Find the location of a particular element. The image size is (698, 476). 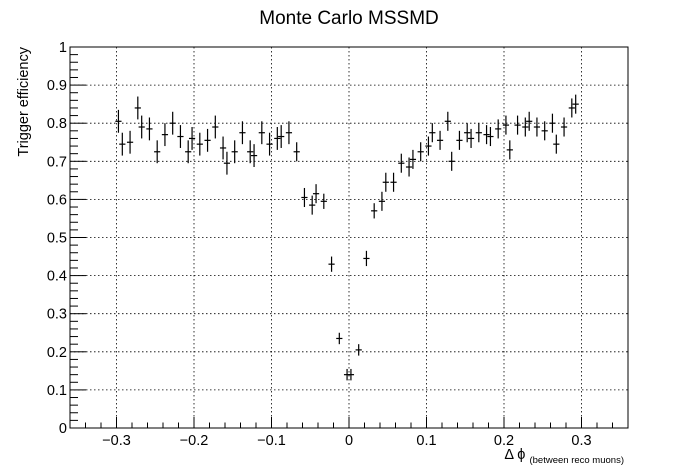

y-tick-label: 0.1 is located at coordinates (57, 391).